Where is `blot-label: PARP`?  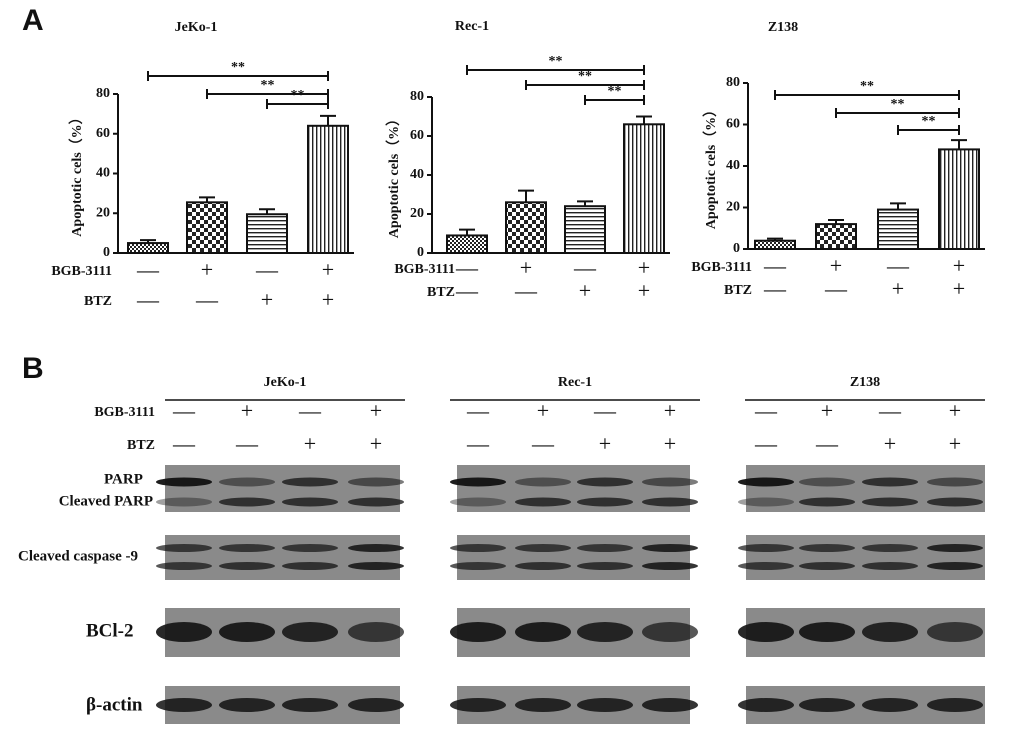
blot-label: PARP is located at coordinates (123, 479).